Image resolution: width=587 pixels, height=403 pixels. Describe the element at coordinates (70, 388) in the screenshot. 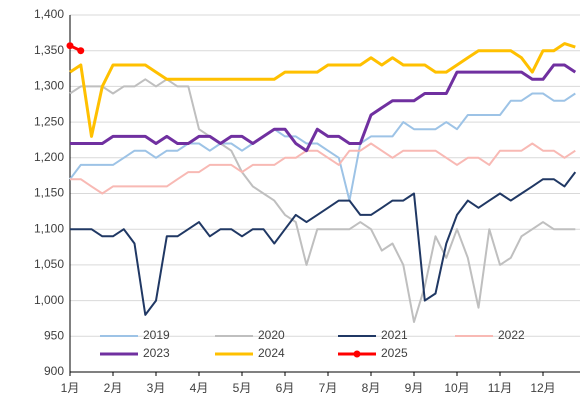

I see `x-tick-label: 1月` at that location.